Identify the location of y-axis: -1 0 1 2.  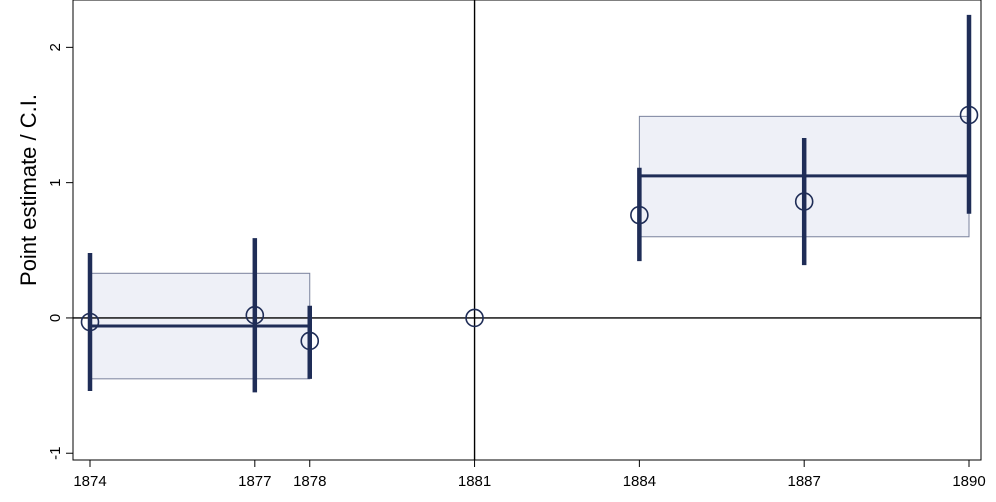
(60, 251).